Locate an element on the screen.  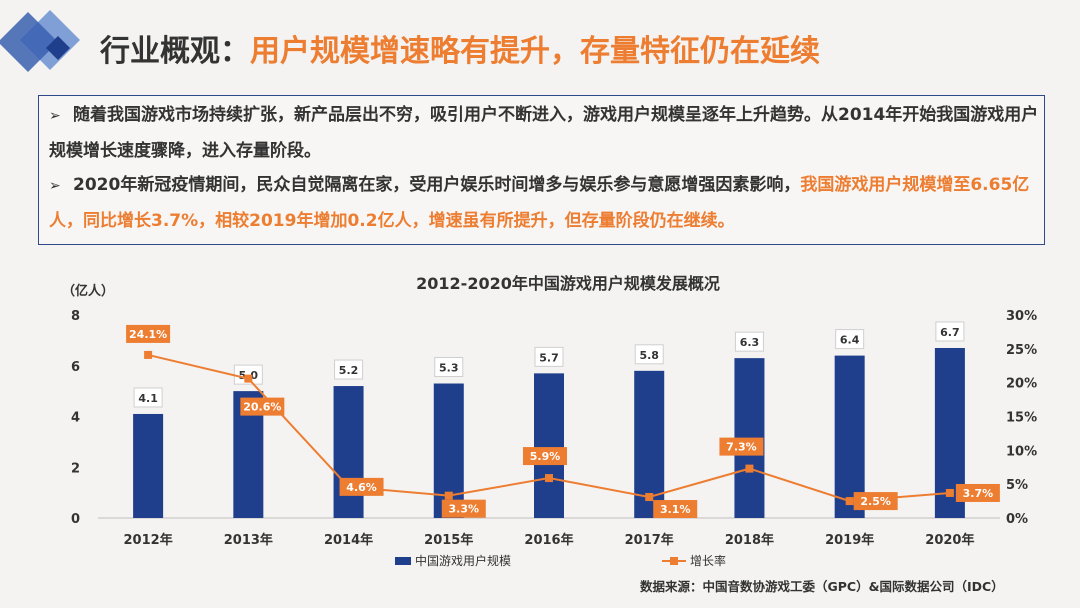
bar-label: 5.7 is located at coordinates (549, 357).